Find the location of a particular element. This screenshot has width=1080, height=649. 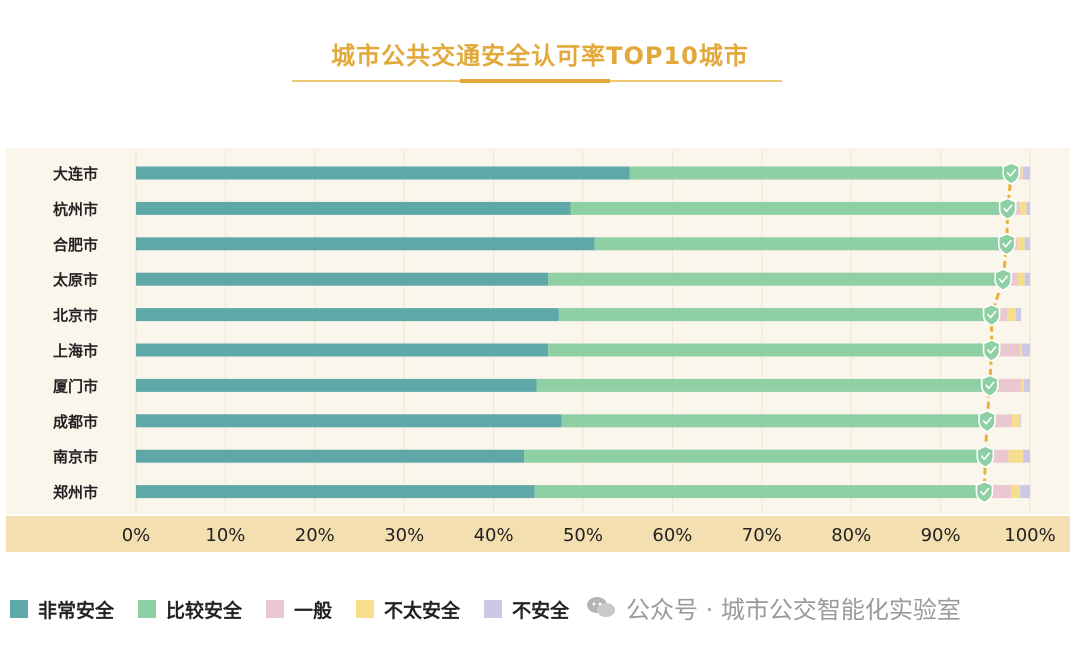

legend-item: 非常安全 is located at coordinates (62, 609).